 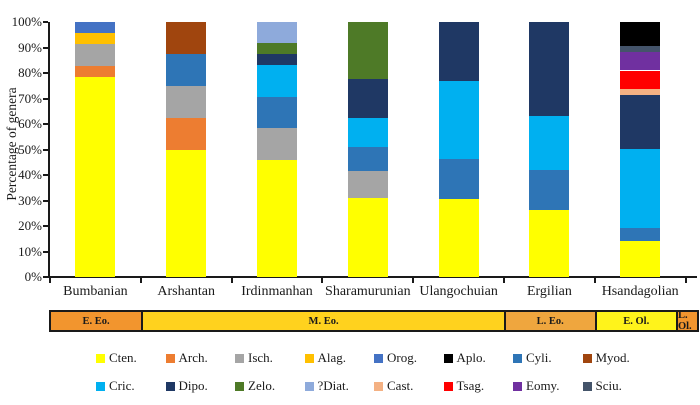 I want to click on legend-item-tsag: Tsag., so click(x=478, y=386).